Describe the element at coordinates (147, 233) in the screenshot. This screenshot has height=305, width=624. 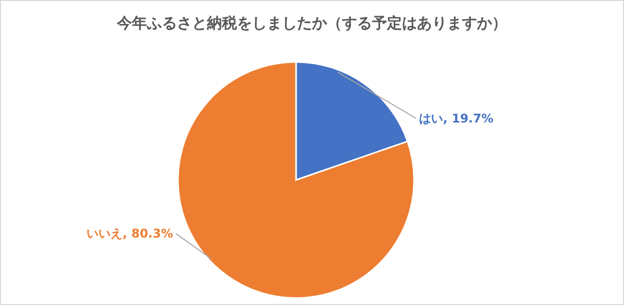
I see `data-label: , 80.3%` at that location.